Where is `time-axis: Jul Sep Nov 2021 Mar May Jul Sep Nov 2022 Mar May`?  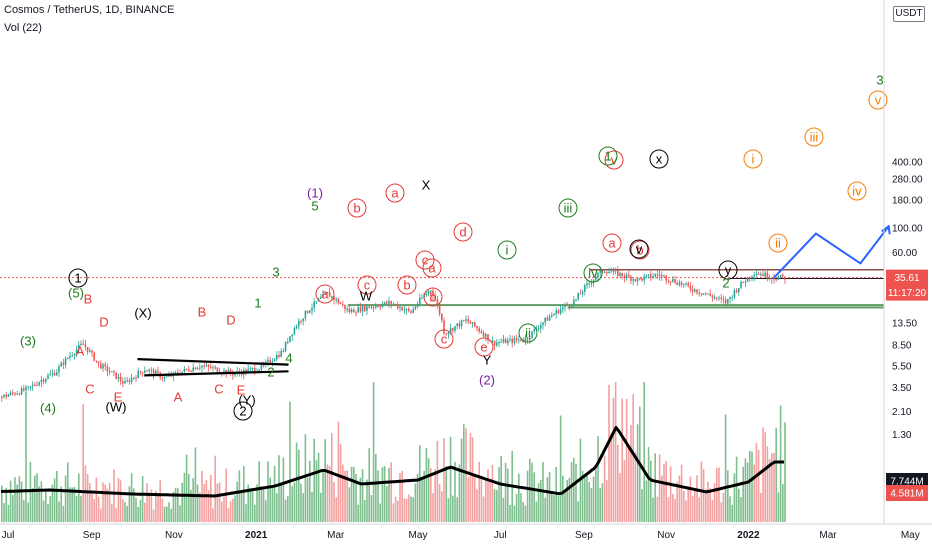
time-axis: Jul Sep Nov 2021 Mar May Jul Sep Nov 2022 Mar May is located at coordinates (466, 532).